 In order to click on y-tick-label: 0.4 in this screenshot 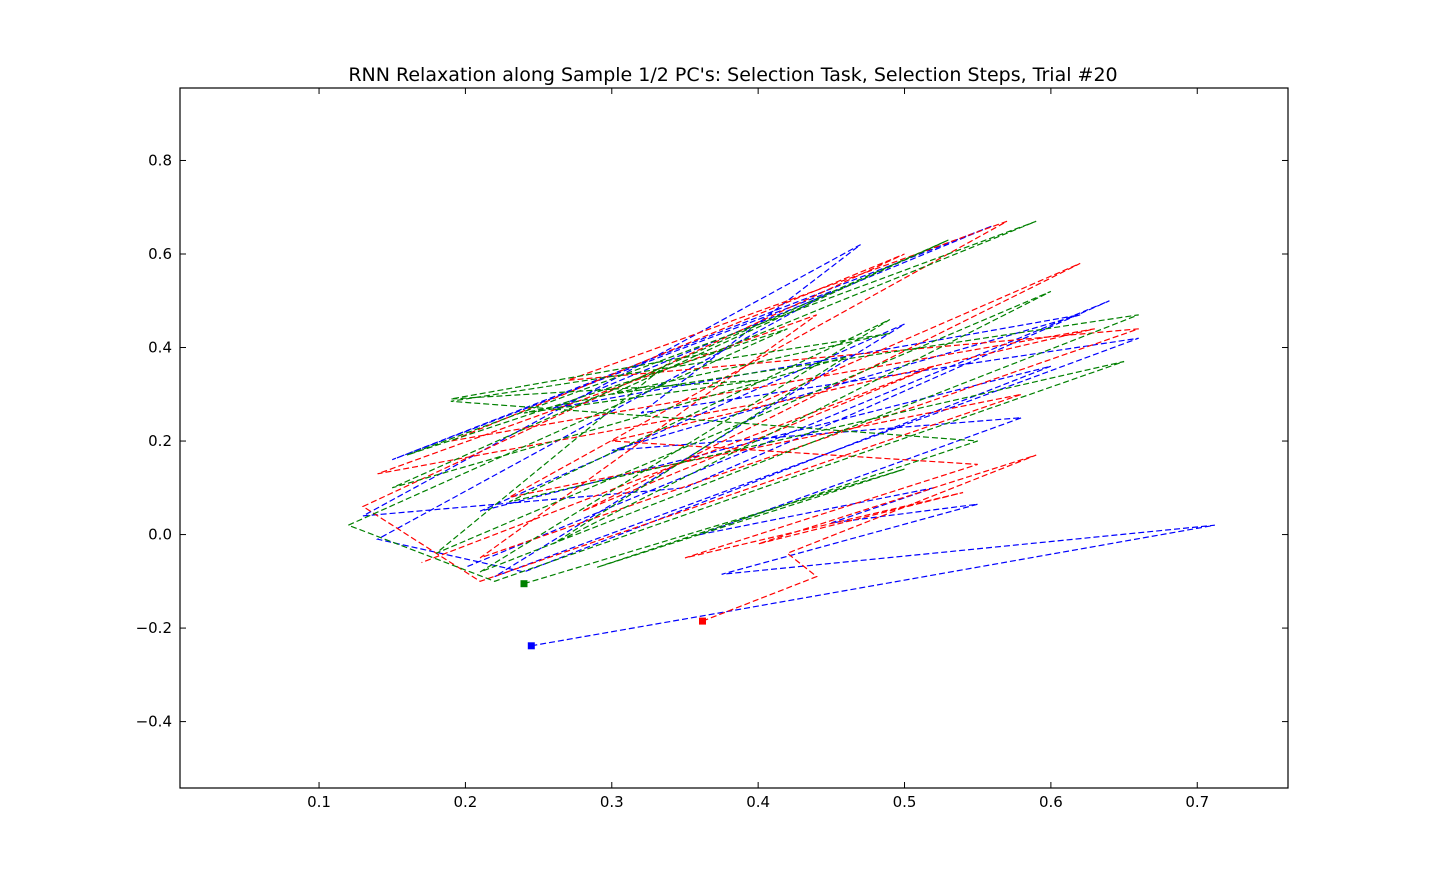, I will do `click(160, 348)`.